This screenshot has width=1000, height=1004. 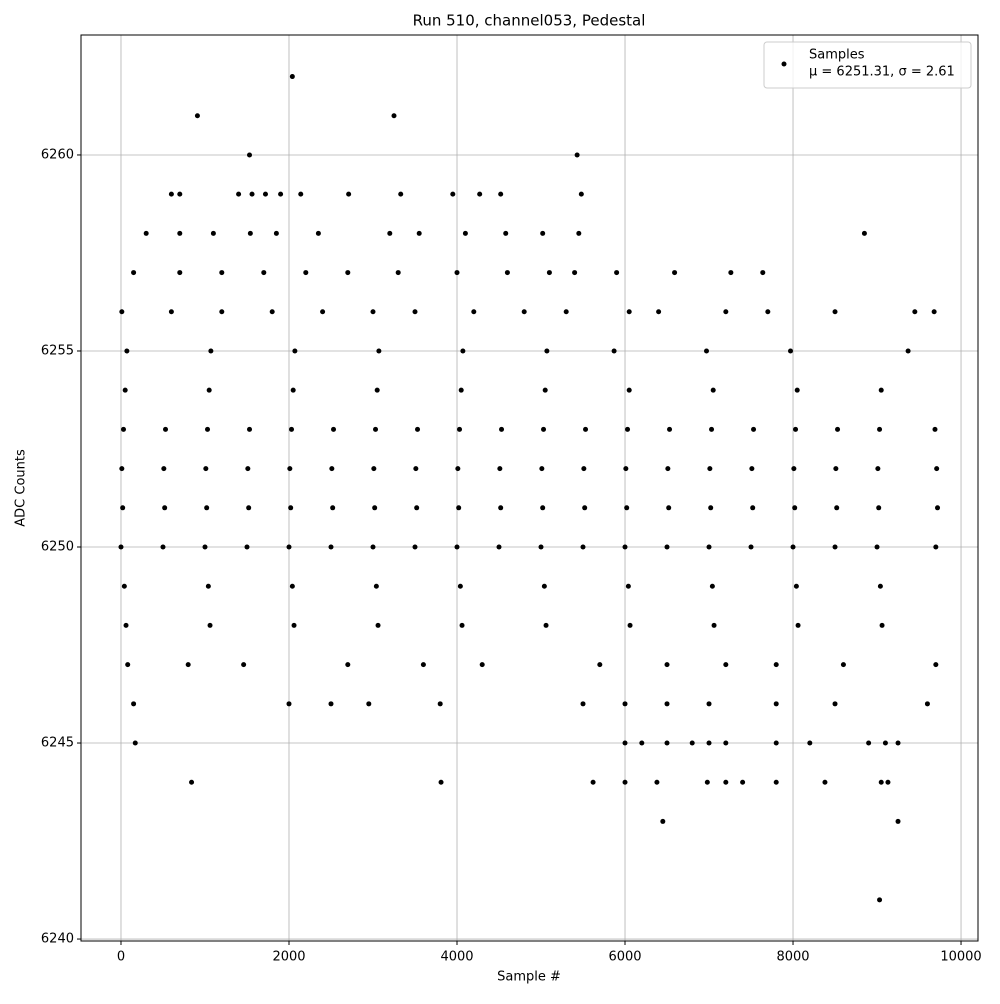 What do you see at coordinates (21, 488) in the screenshot?
I see `y-axis-label: ADC Counts` at bounding box center [21, 488].